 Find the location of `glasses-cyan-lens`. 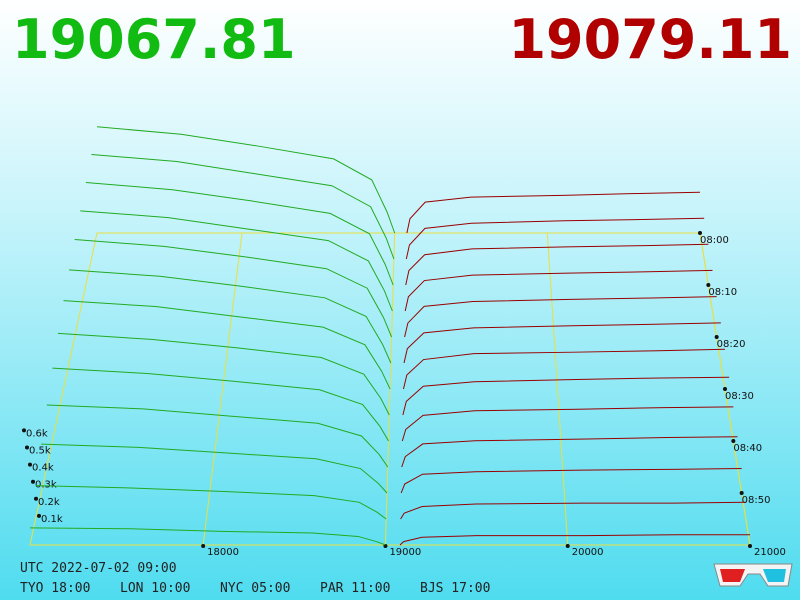

glasses-cyan-lens is located at coordinates (774, 575).